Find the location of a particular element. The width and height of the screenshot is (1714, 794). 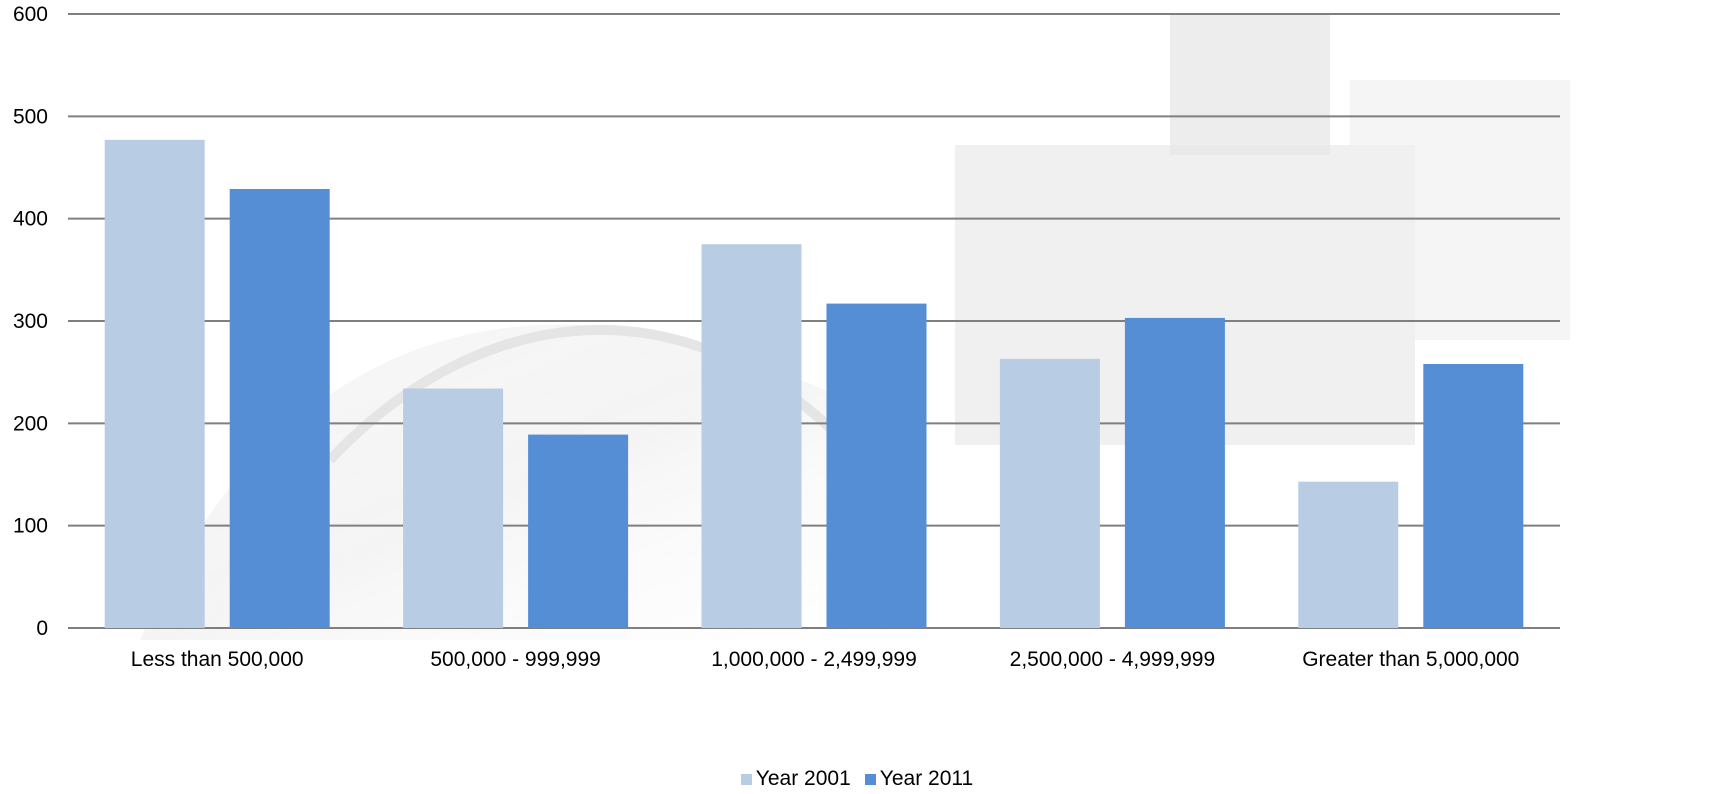

legend-swatch-2011 is located at coordinates (870, 779).